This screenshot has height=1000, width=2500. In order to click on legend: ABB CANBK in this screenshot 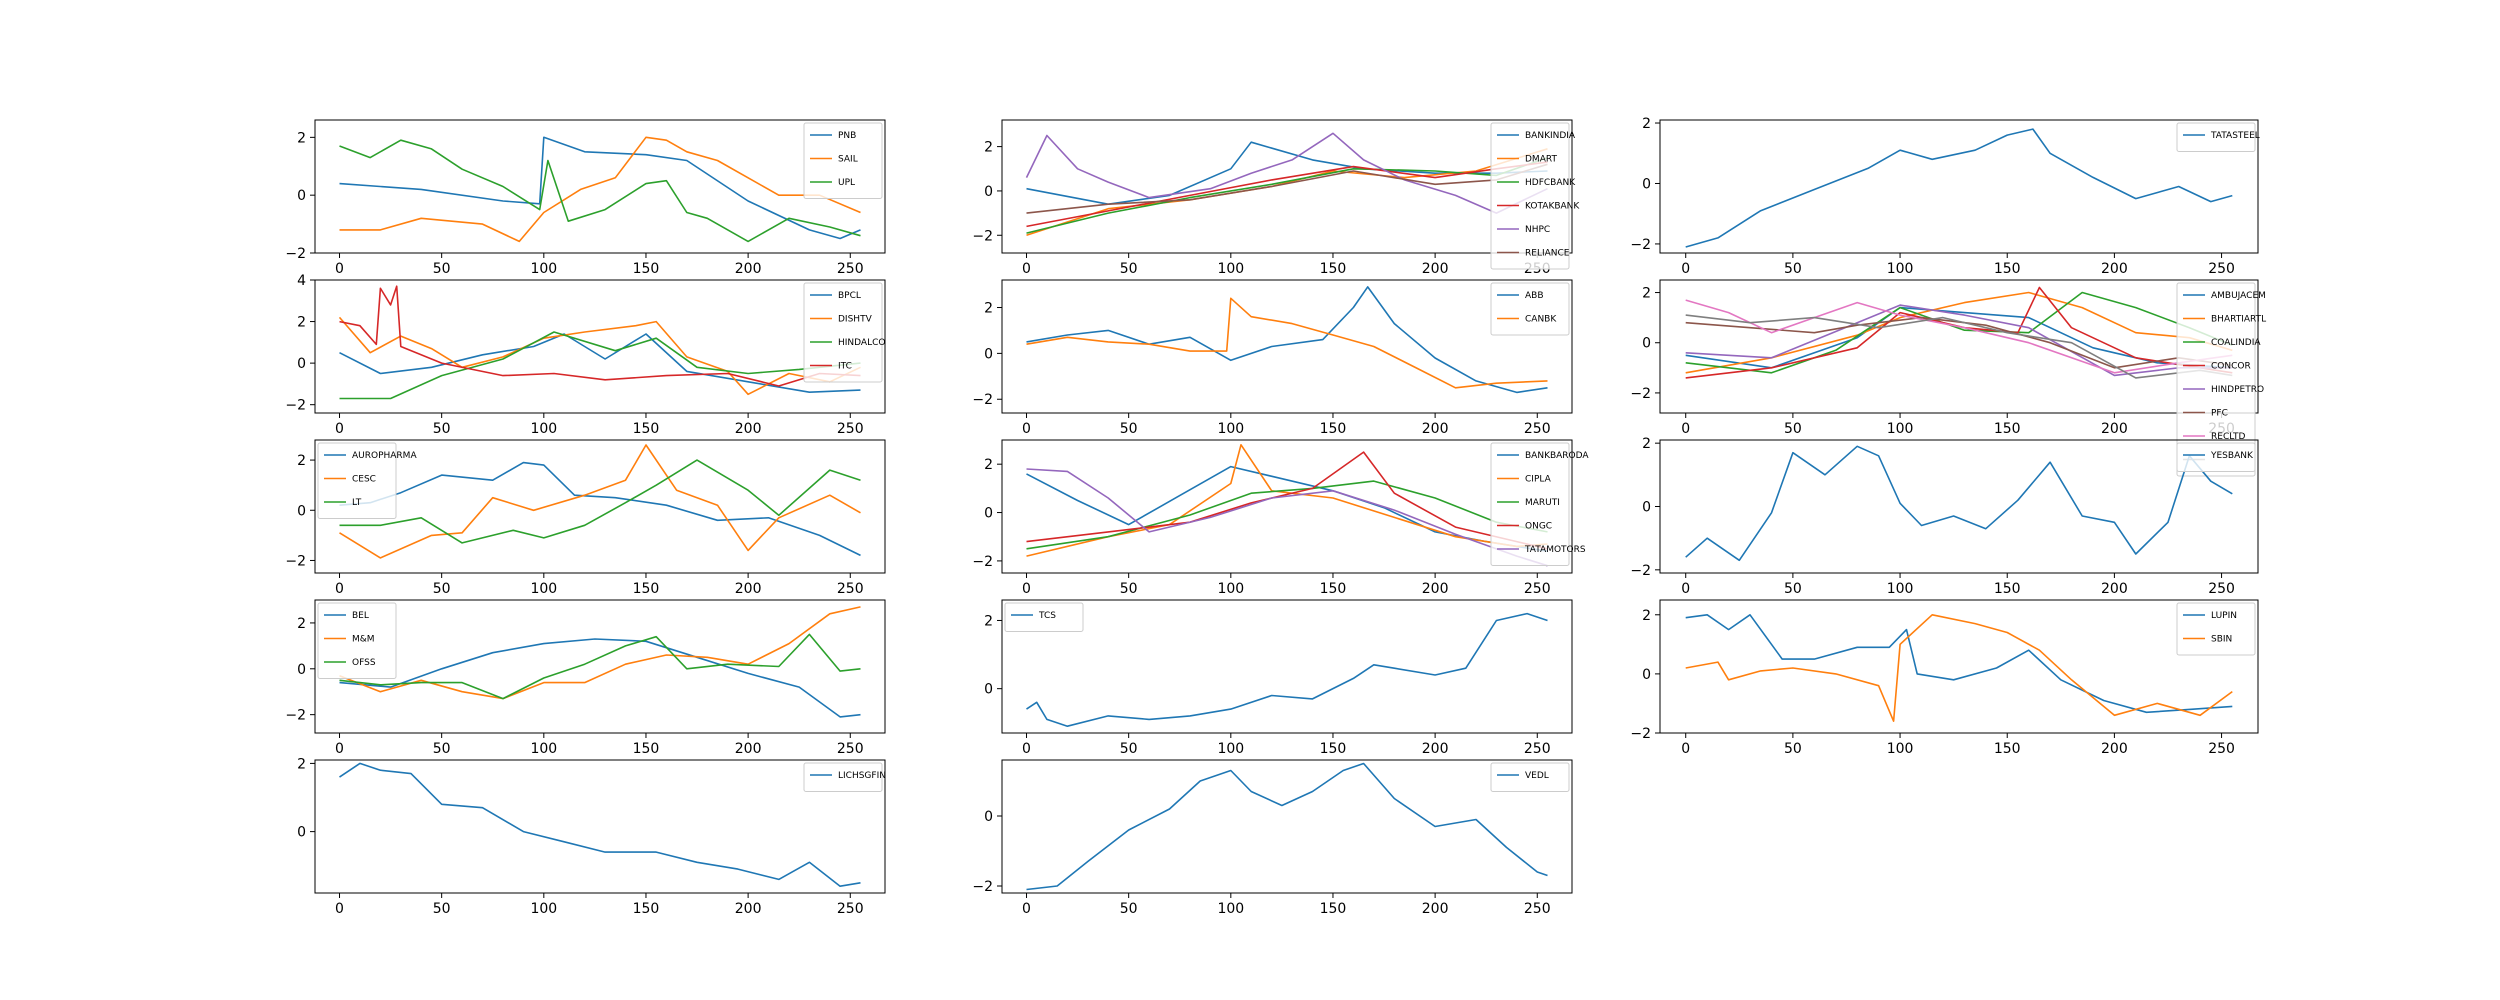, I will do `click(1530, 309)`.